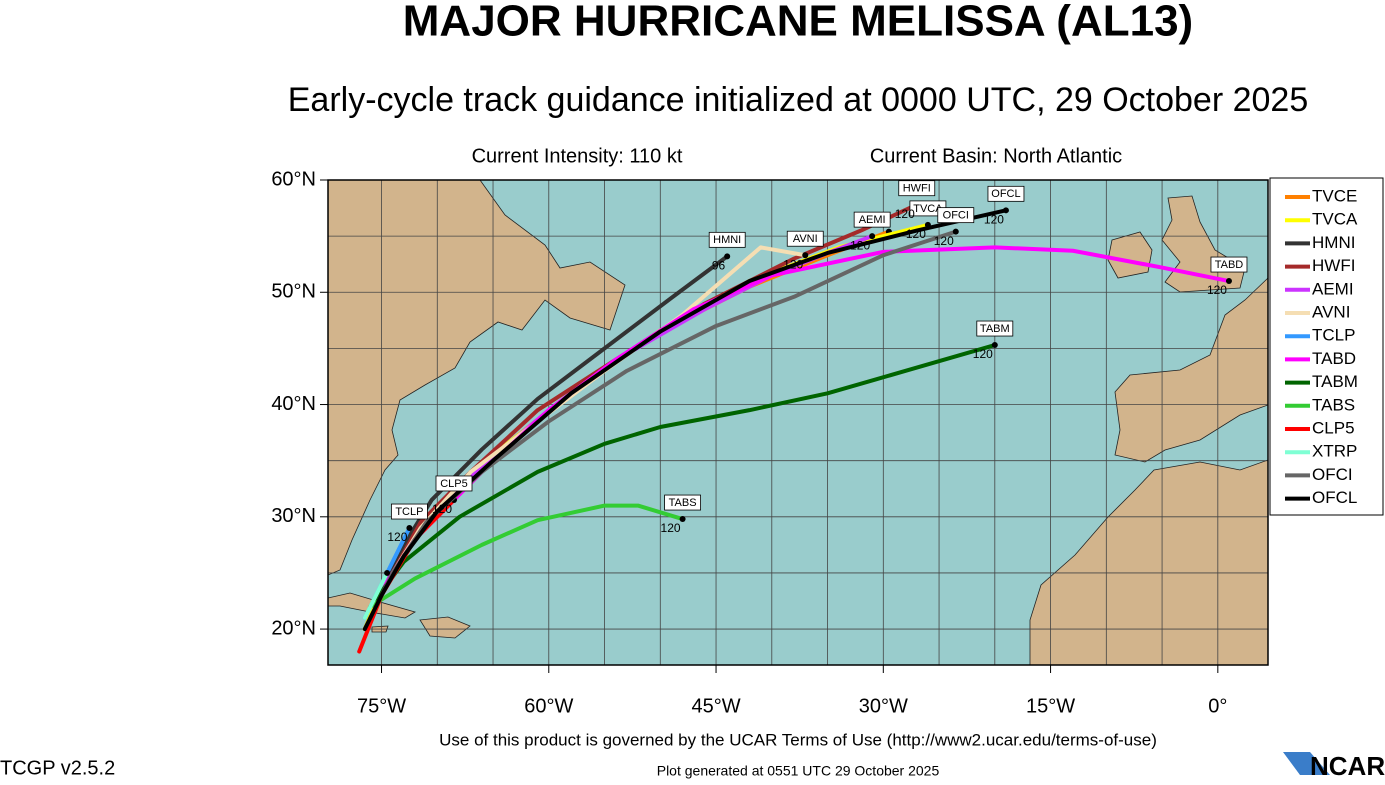  I want to click on legend-label: OFCI, so click(1332, 474).